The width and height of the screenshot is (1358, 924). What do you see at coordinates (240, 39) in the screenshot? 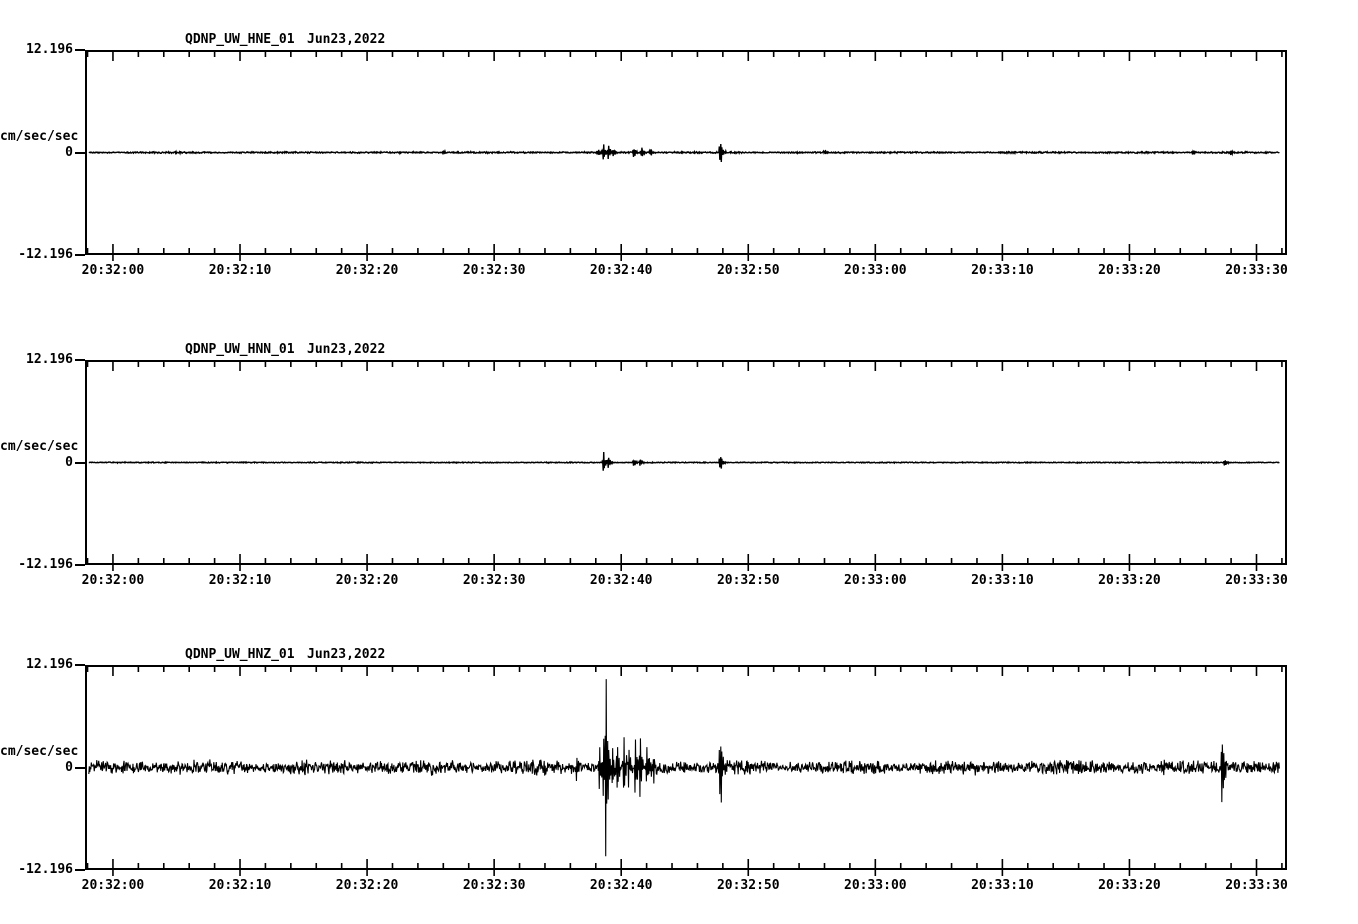
I see `panel-title: QDNP_UW_HNE_01` at bounding box center [240, 39].